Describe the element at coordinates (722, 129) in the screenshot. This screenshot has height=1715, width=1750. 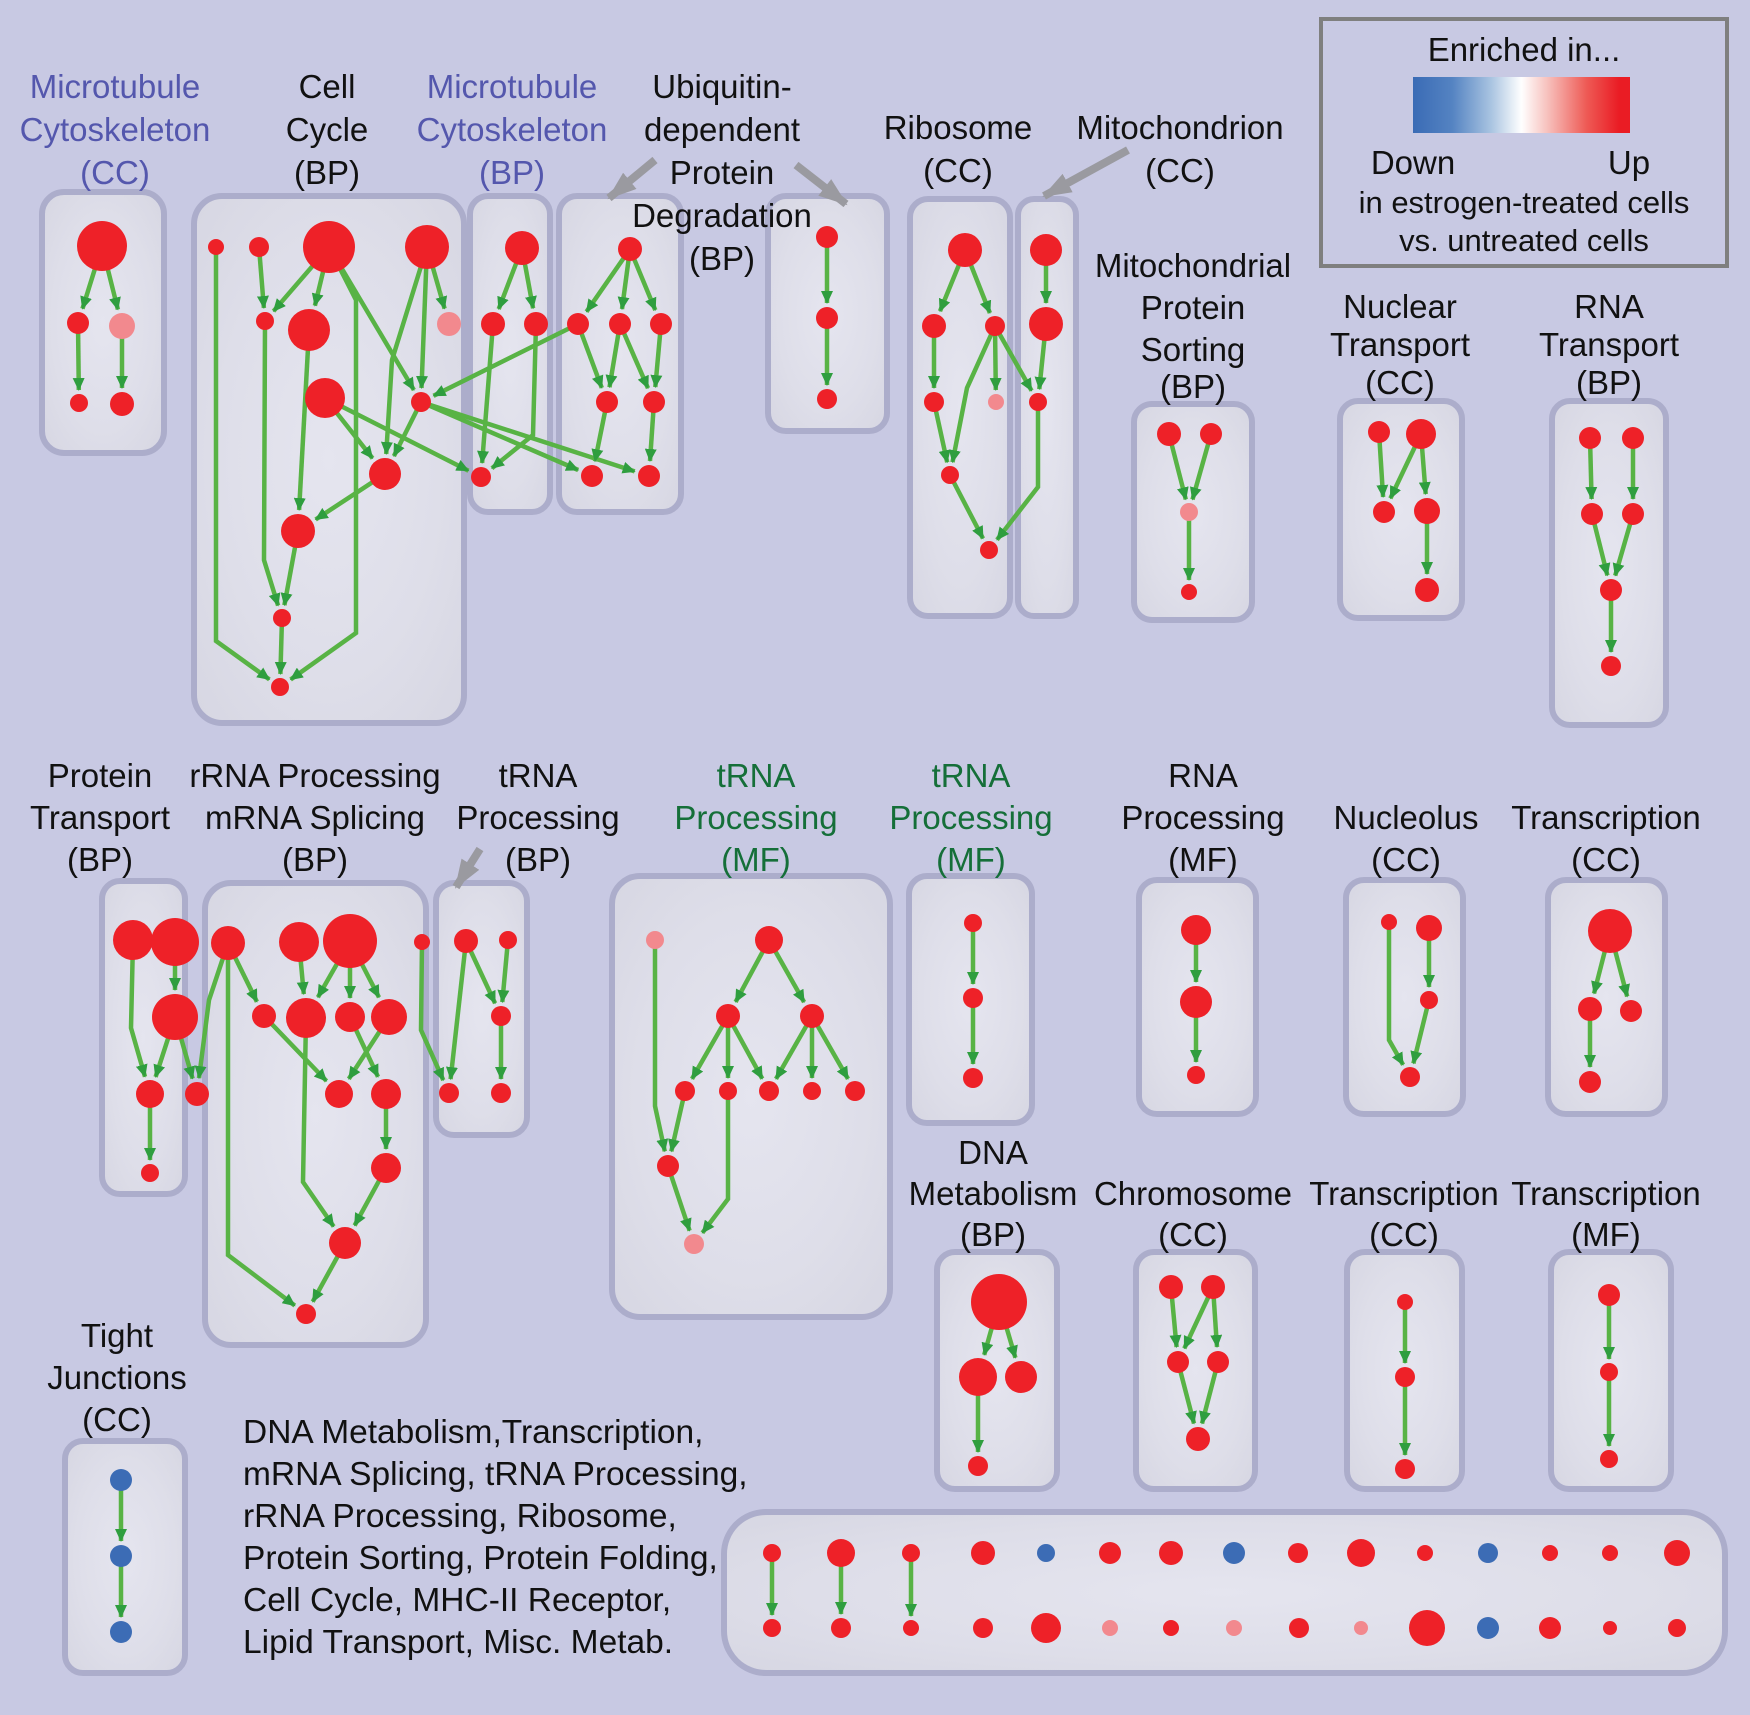
I see `svg-text: dependent` at that location.